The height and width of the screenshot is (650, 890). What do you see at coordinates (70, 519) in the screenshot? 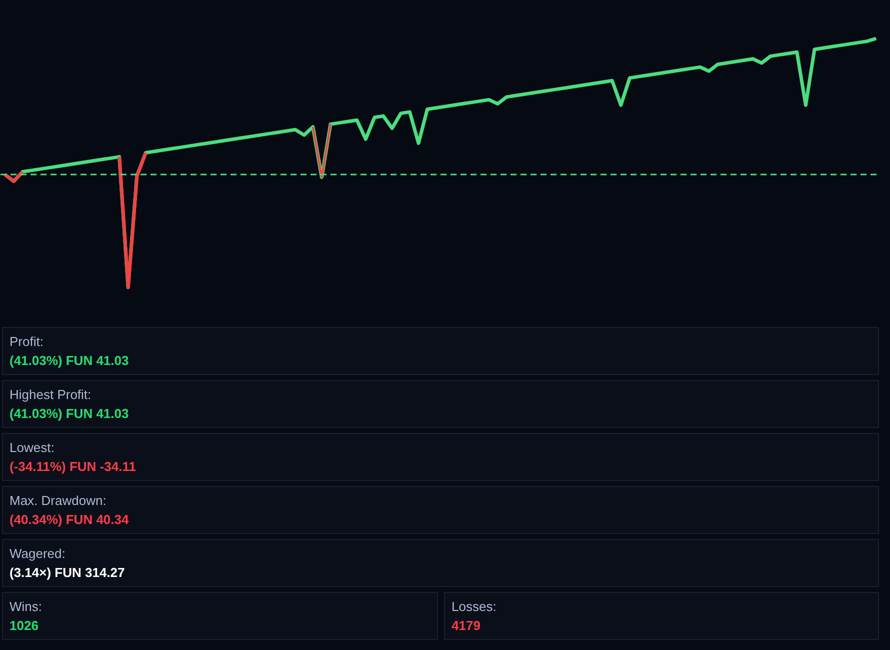
I see `text: (40.34%) FUN 40.34` at bounding box center [70, 519].